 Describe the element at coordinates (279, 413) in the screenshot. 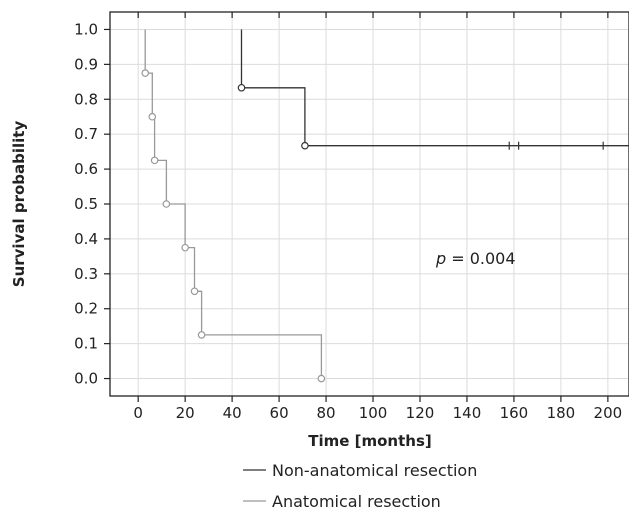

I see `x-tick-label: 60` at that location.